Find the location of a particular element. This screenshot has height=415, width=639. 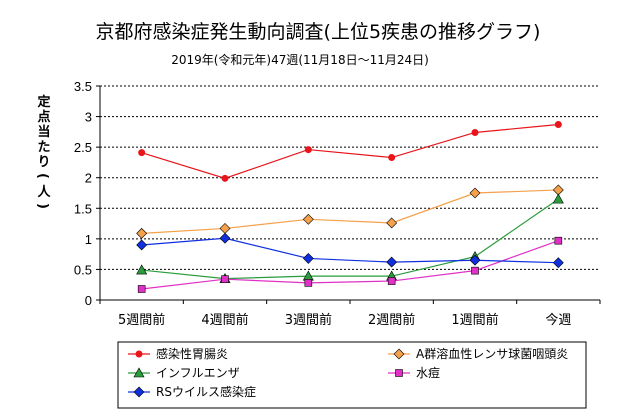

legend-label: RSウイルス感染症 is located at coordinates (206, 391).